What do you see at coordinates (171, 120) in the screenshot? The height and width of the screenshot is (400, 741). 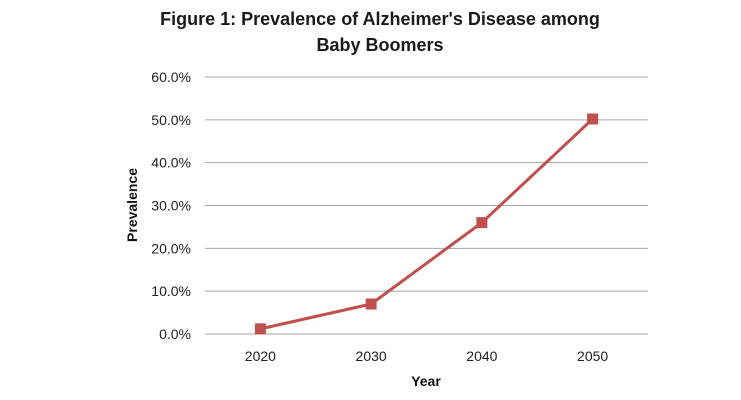 I see `y-tick-label: 50.0%` at bounding box center [171, 120].